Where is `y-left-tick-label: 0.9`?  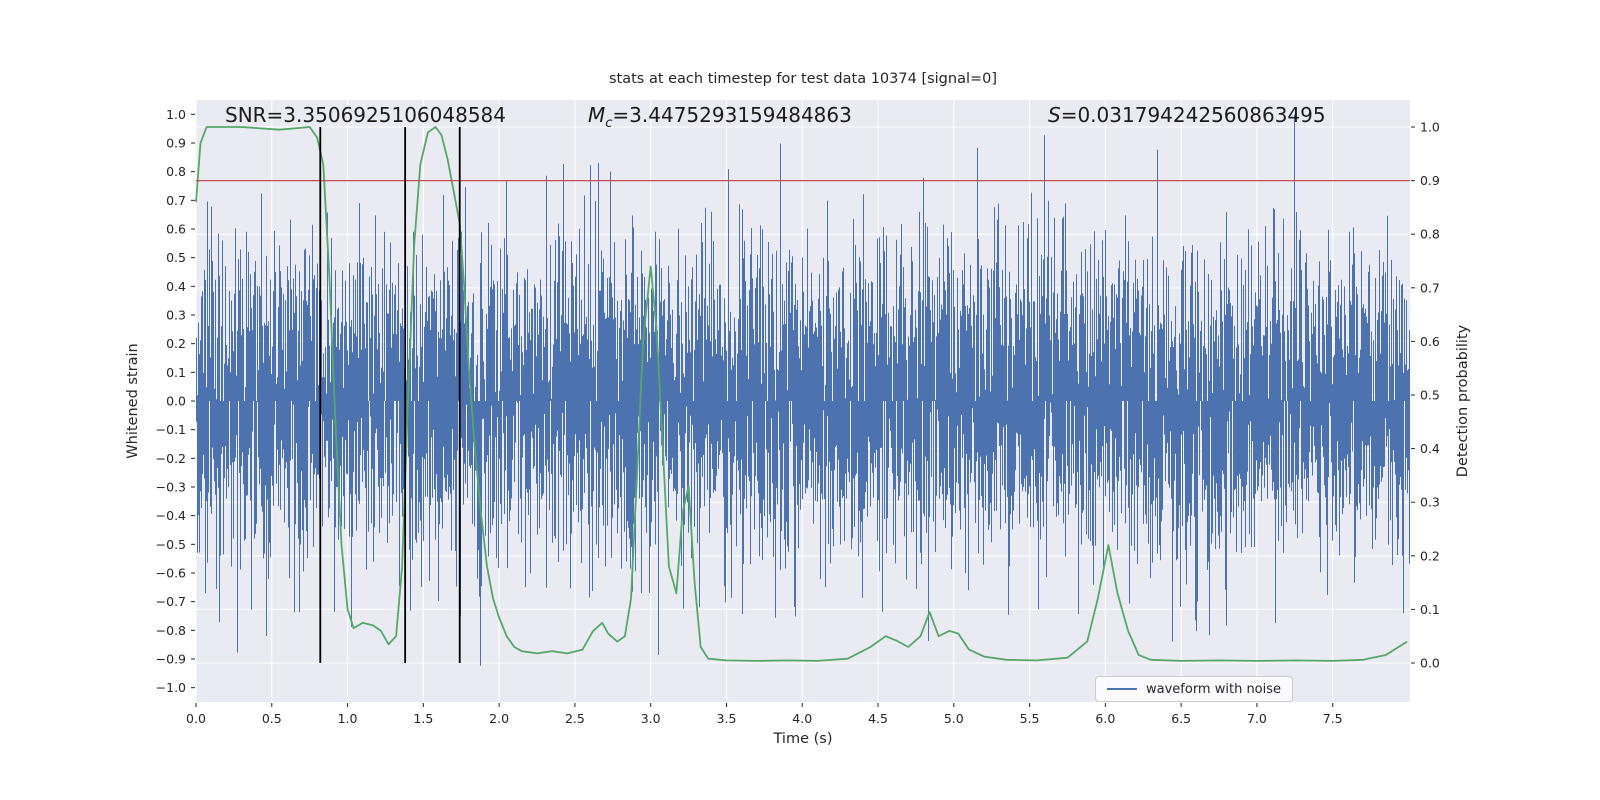 y-left-tick-label: 0.9 is located at coordinates (176, 143).